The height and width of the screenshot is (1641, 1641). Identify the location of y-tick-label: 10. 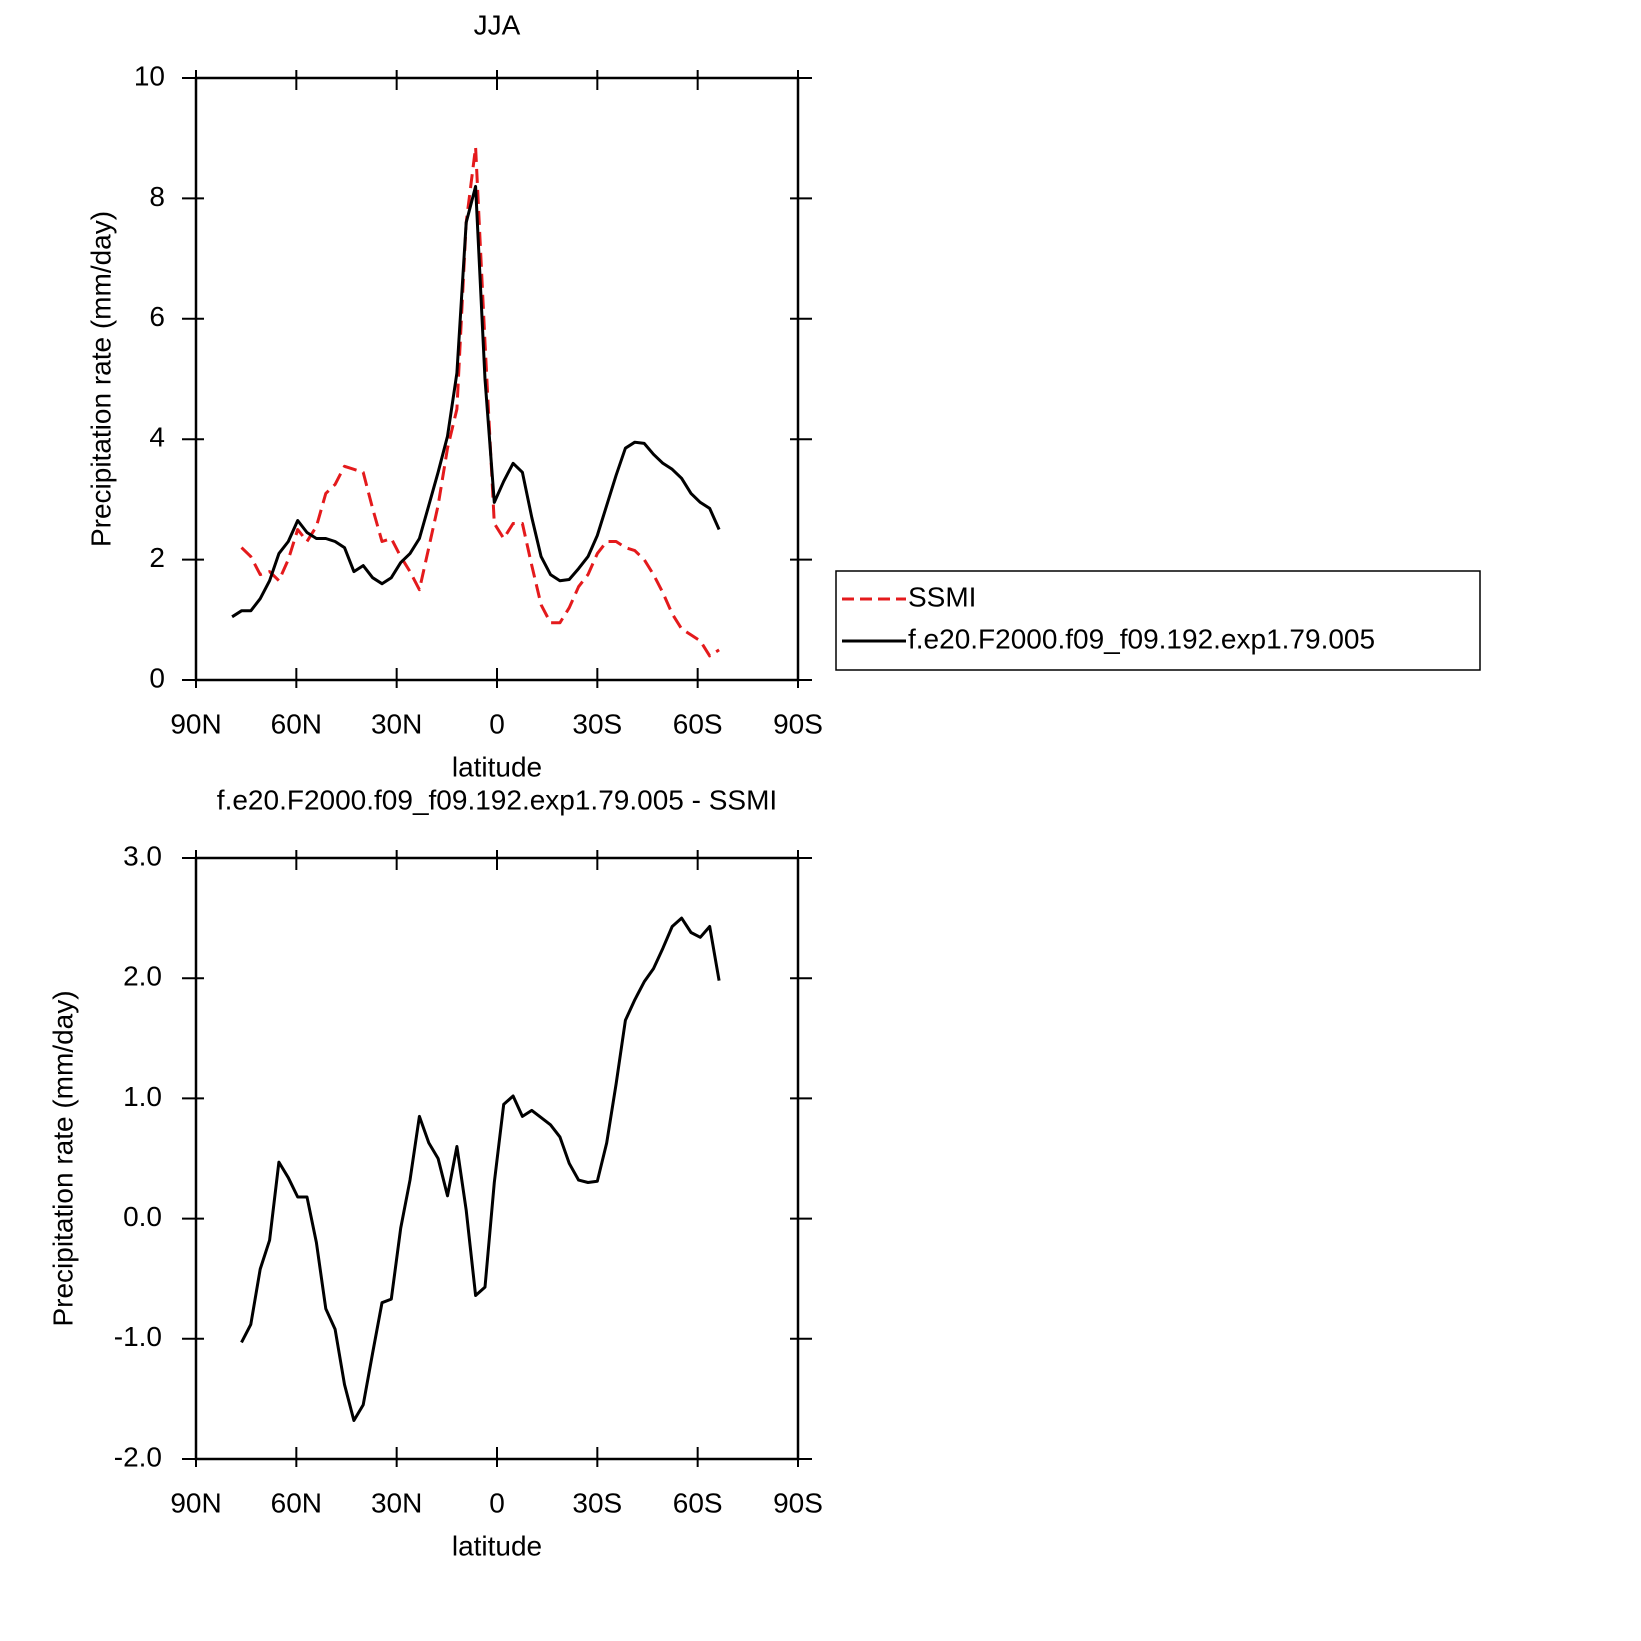
(149, 75).